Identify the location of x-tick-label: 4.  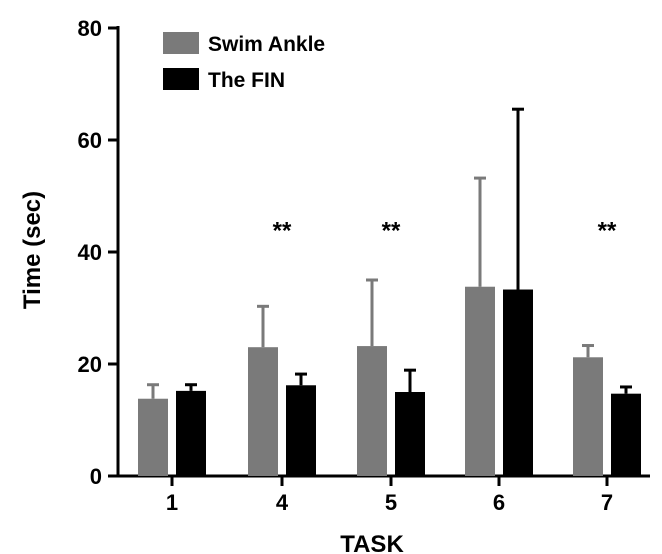
(282, 502).